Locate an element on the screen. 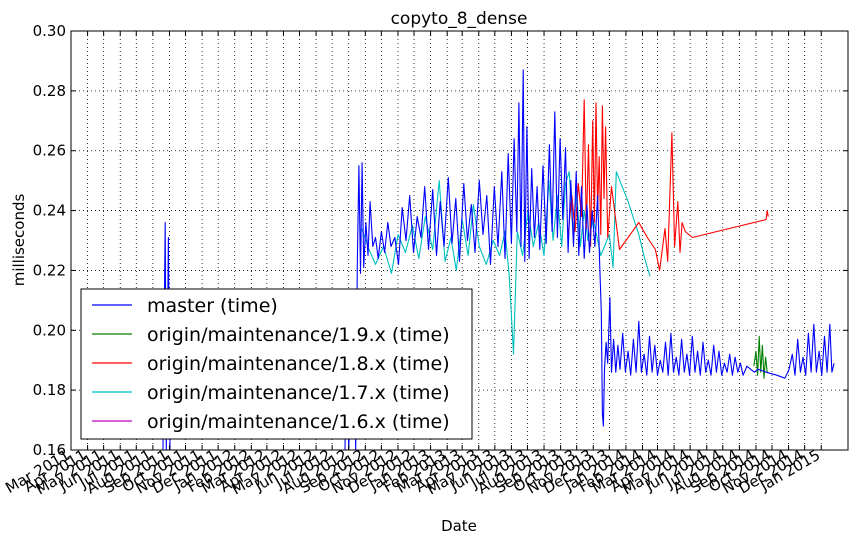 Image resolution: width=858 pixels, height=542 pixels. legend-label: origin/maintenance/1.7.x (time) is located at coordinates (298, 393).